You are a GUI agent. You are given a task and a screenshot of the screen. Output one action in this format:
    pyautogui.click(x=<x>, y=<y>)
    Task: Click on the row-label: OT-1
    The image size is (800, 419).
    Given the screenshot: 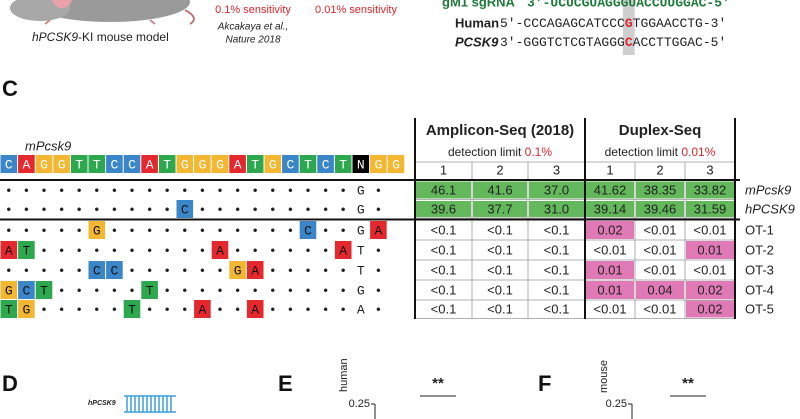 What is the action you would take?
    pyautogui.click(x=759, y=229)
    